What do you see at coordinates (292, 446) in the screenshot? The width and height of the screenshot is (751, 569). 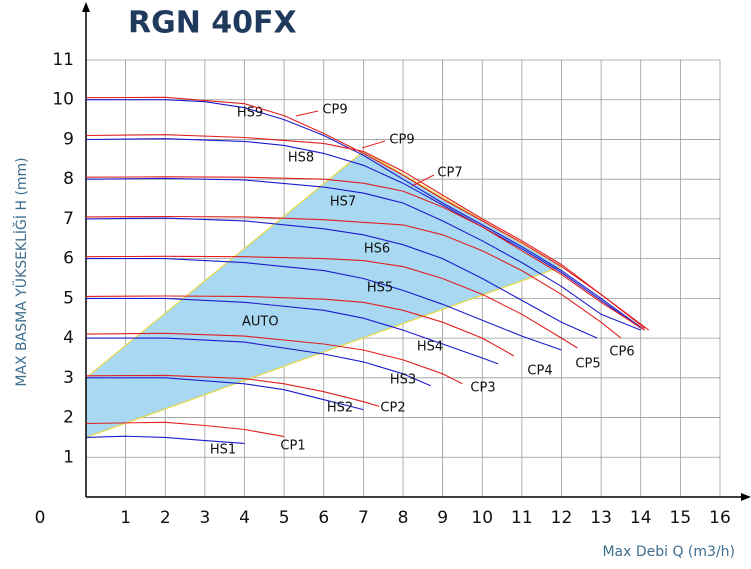 I see `curve-label: CP1` at bounding box center [292, 446].